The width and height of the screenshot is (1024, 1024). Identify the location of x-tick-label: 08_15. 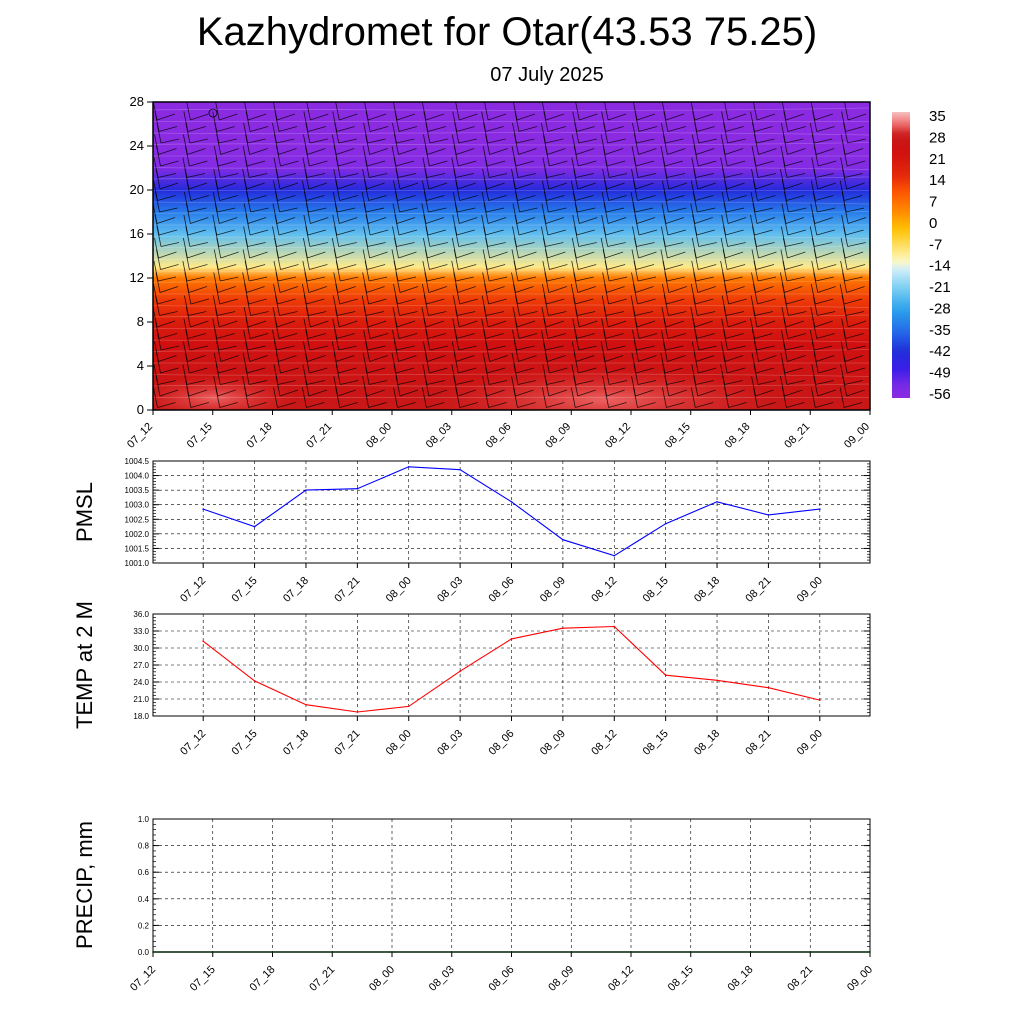
(678, 436).